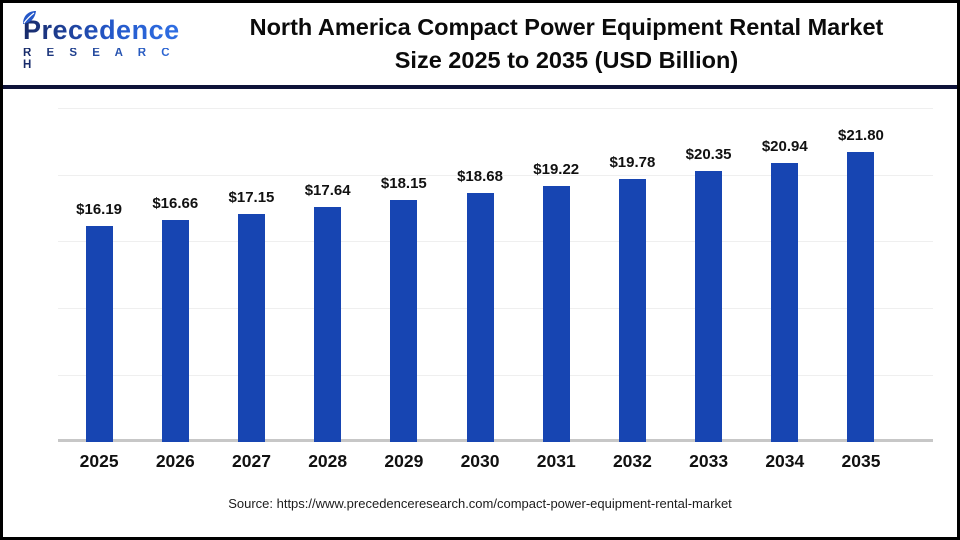 Image resolution: width=960 pixels, height=540 pixels. What do you see at coordinates (861, 296) in the screenshot?
I see `bar-2035` at bounding box center [861, 296].